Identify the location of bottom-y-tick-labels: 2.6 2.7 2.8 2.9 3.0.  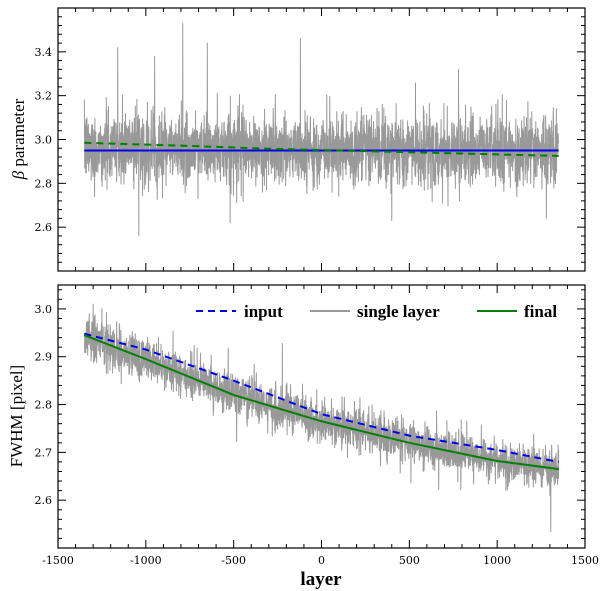
(44, 405).